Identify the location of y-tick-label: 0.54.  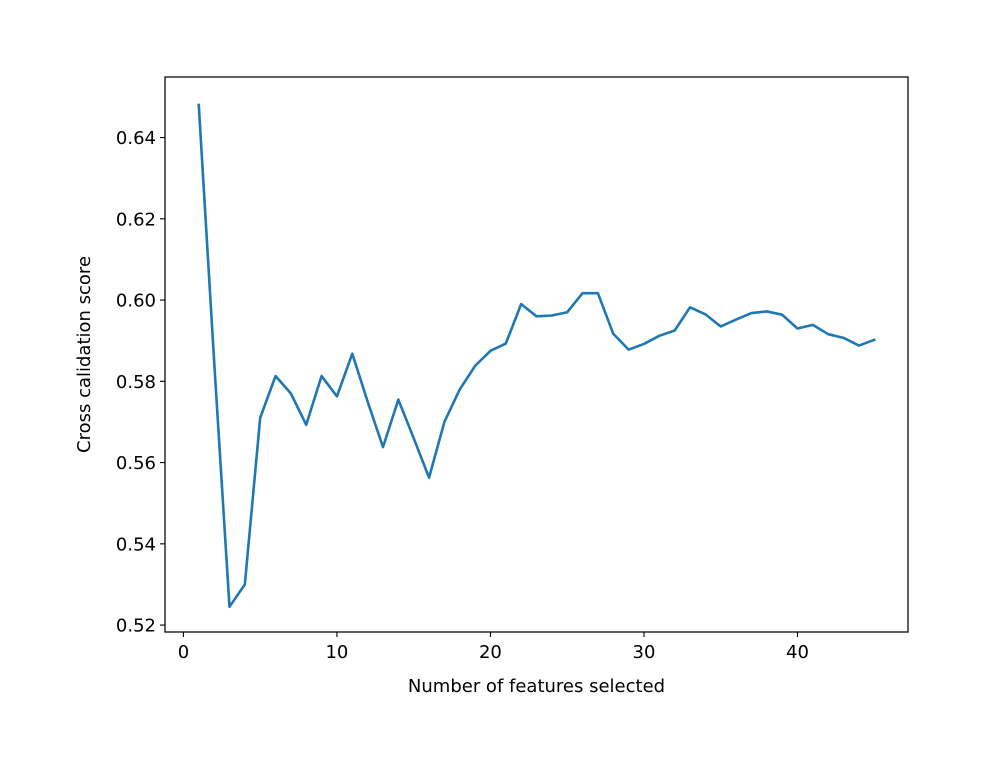
(136, 544).